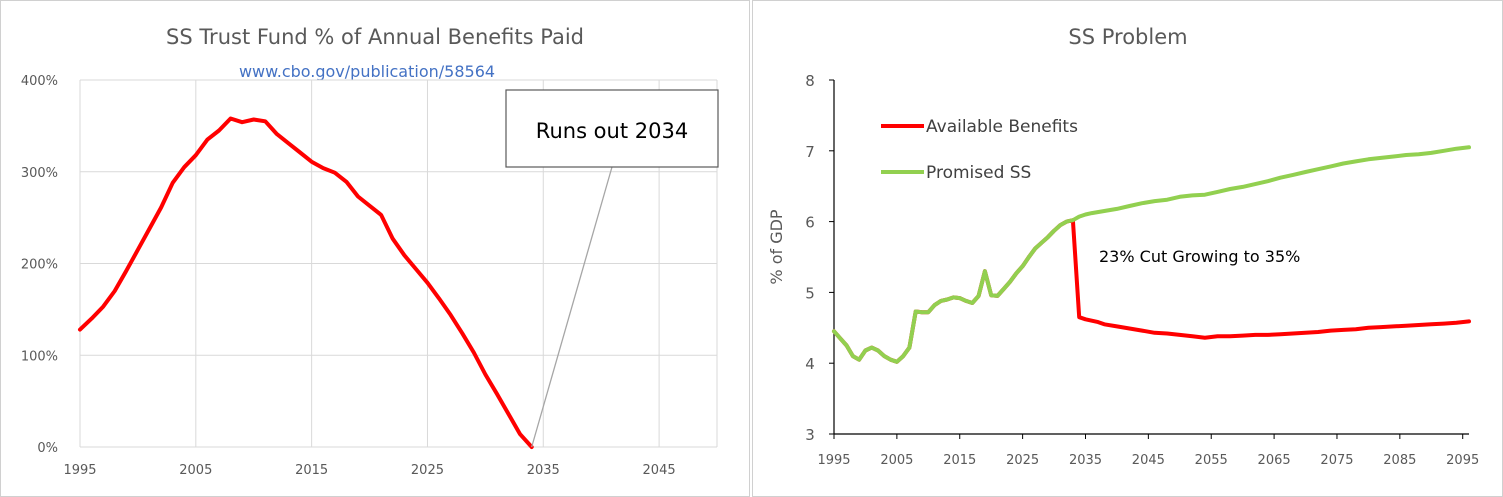  What do you see at coordinates (39, 173) in the screenshot?
I see `y-tick-label: 300%` at bounding box center [39, 173].